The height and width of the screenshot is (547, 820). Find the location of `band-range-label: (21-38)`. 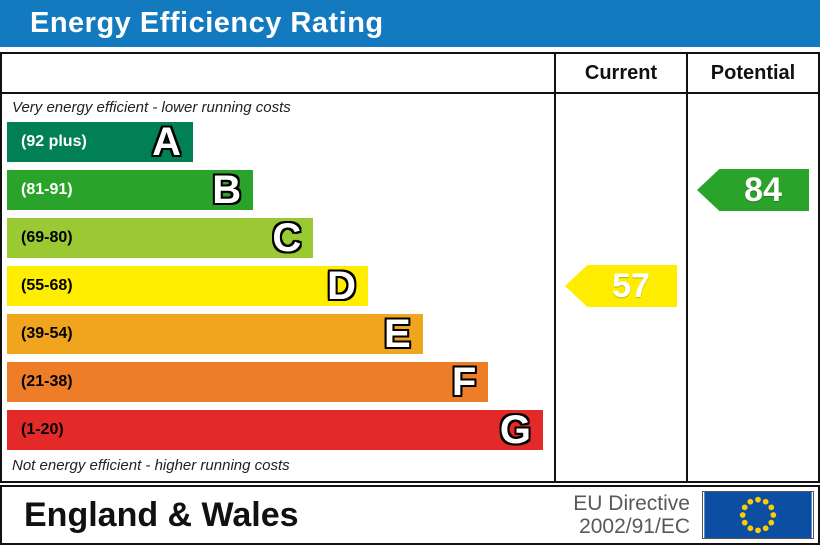

band-range-label: (21-38) is located at coordinates (47, 381).